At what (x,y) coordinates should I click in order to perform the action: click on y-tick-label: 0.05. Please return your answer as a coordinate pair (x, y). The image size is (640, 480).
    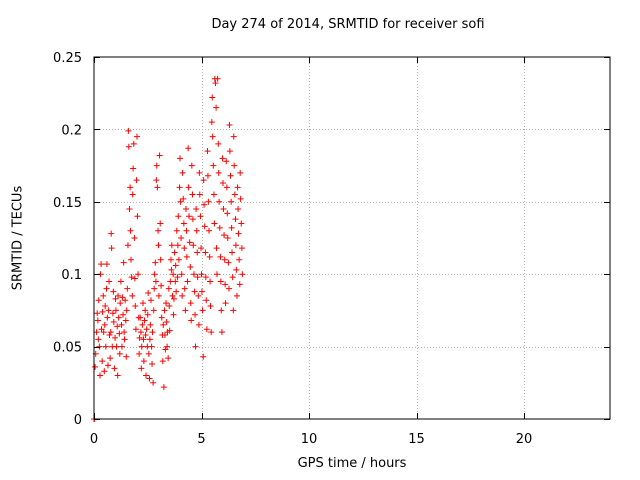
    Looking at the image, I should click on (67, 348).